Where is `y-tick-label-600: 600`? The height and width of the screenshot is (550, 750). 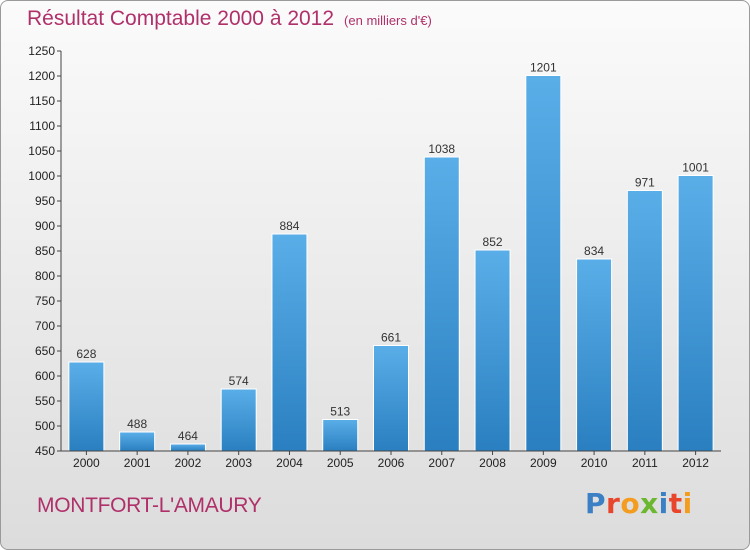
y-tick-label-600: 600 is located at coordinates (45, 376).